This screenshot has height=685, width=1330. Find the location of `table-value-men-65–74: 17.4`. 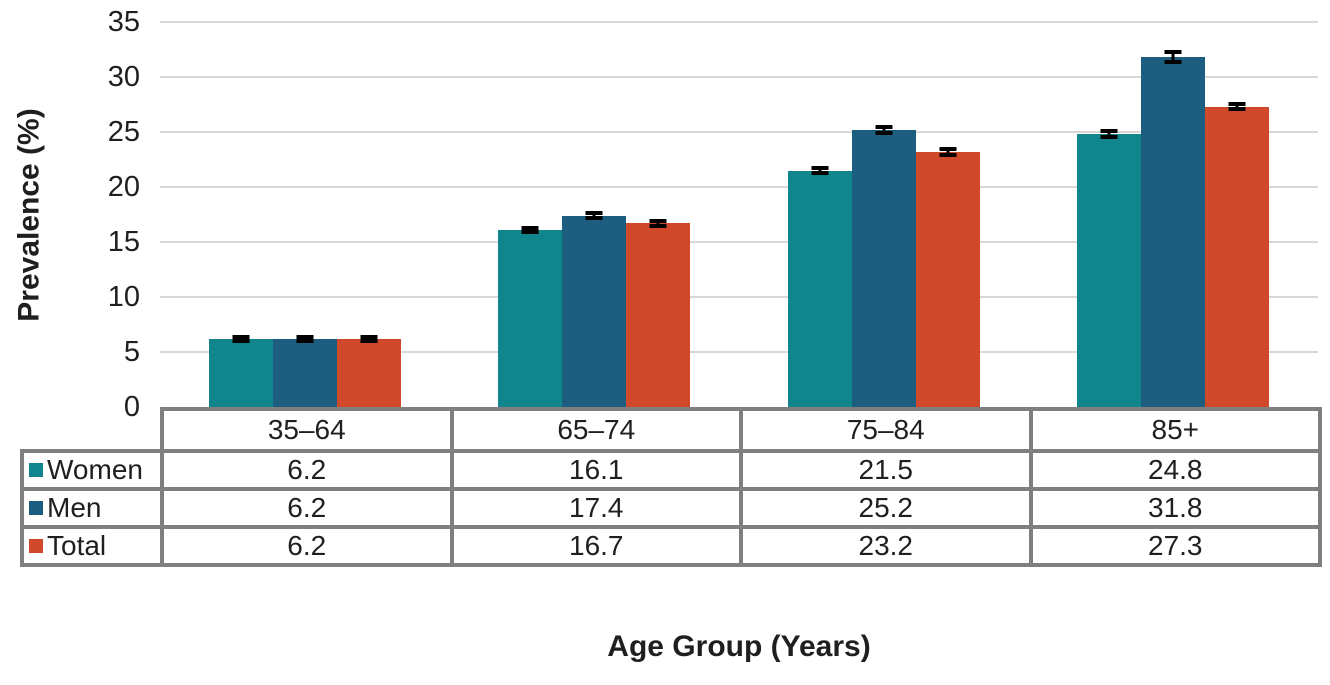

table-value-men-65–74: 17.4 is located at coordinates (596, 508).